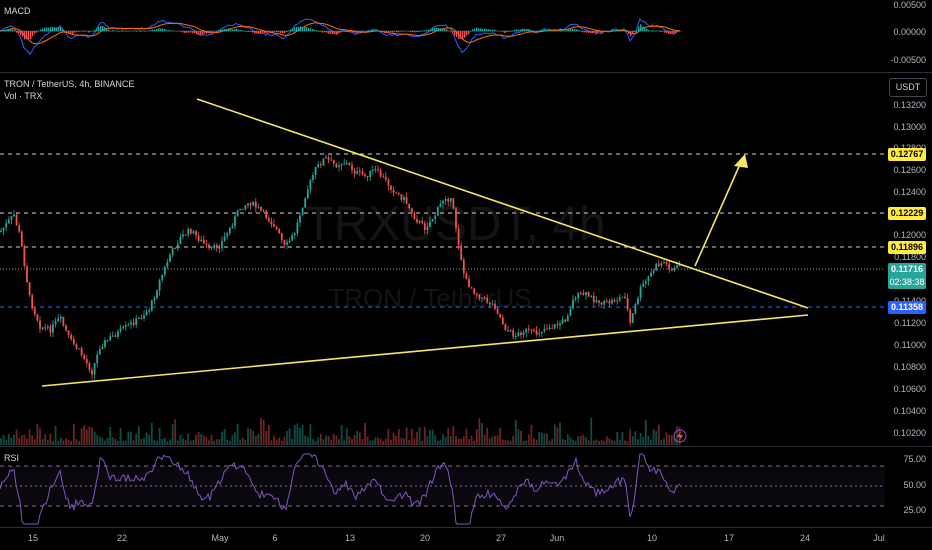 The height and width of the screenshot is (550, 932). I want to click on symbol-title: TRON / TetherUS, 4h, BINANCE, so click(69, 84).